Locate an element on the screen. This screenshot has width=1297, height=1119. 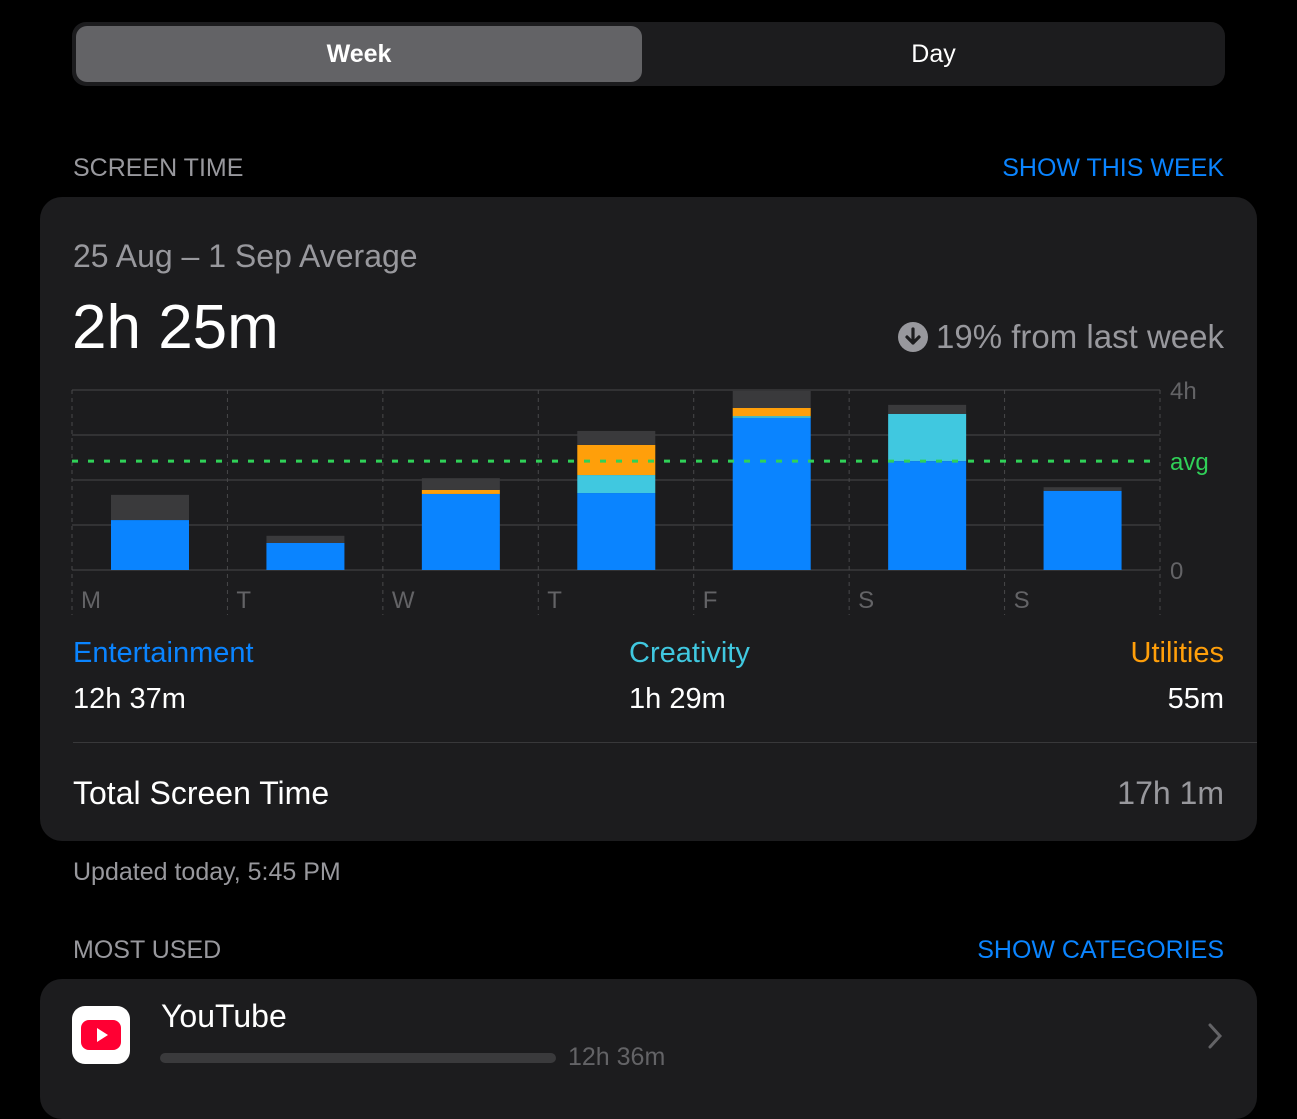
day-label: M is located at coordinates (91, 600).